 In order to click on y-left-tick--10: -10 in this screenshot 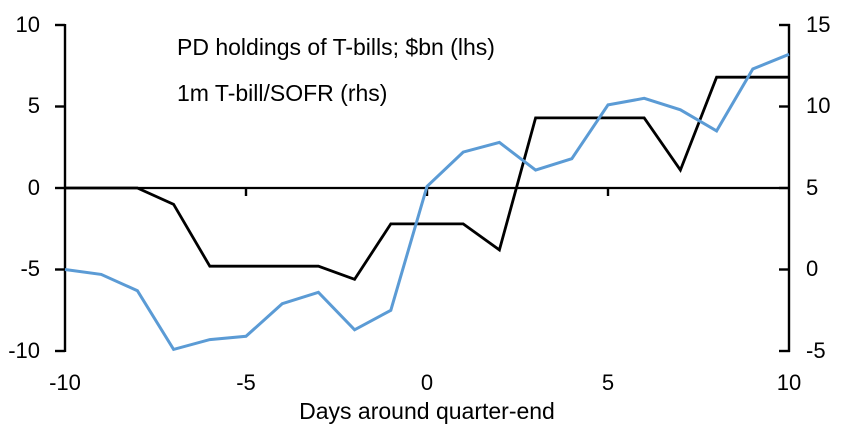, I will do `click(24, 350)`.